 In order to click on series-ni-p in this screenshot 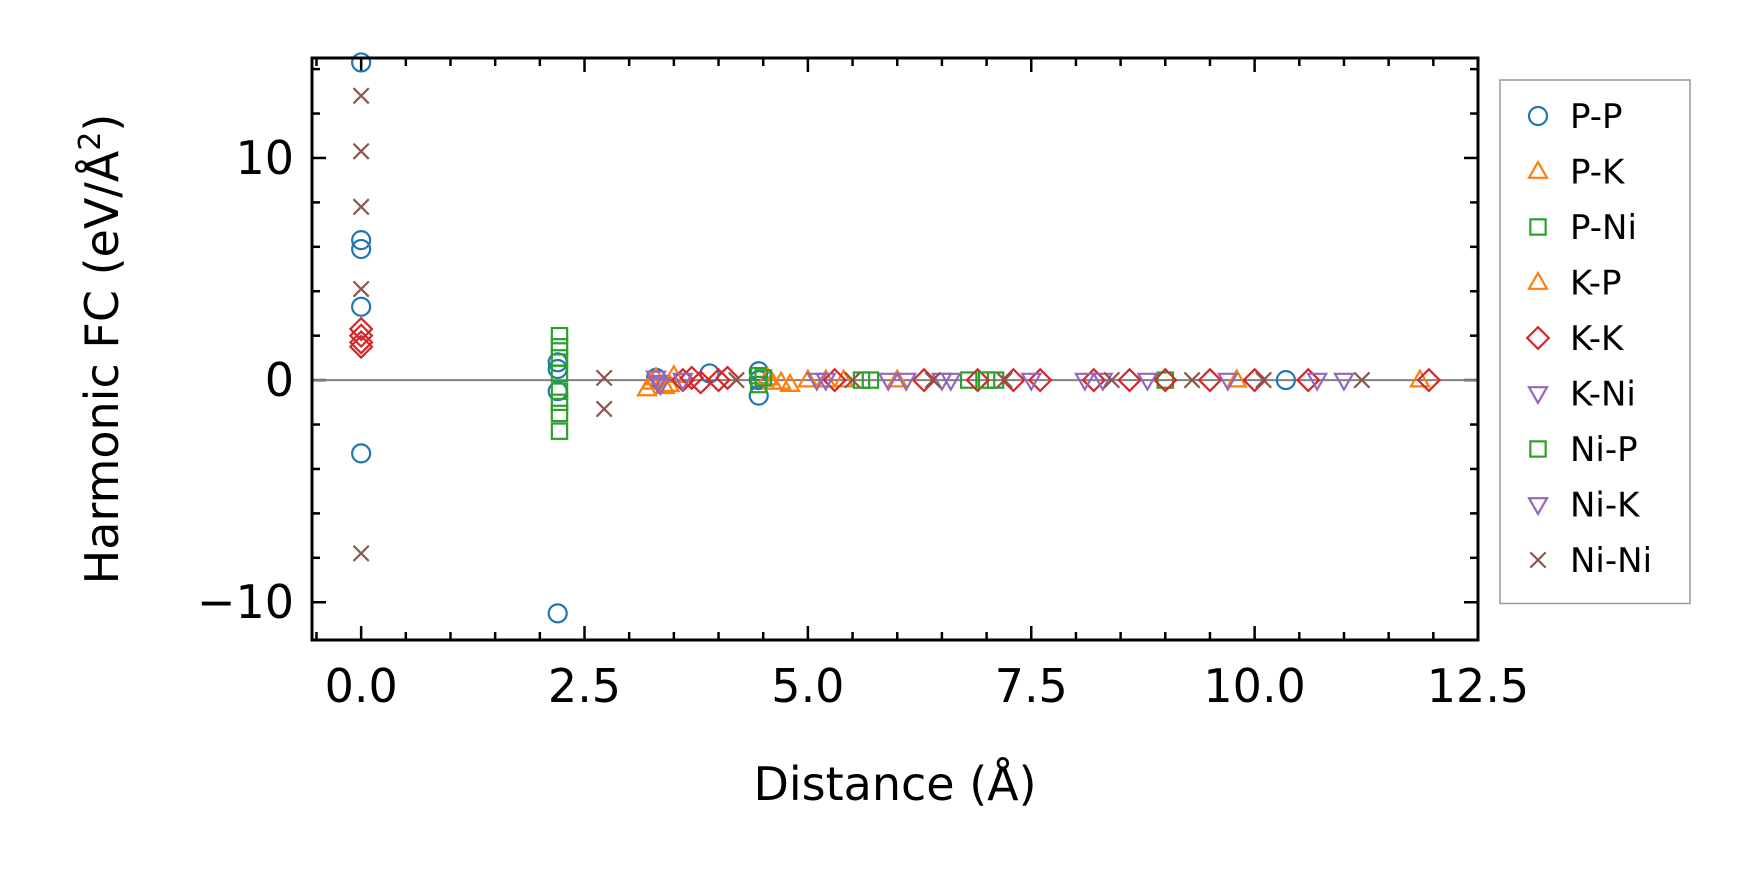, I will do `click(773, 382)`.